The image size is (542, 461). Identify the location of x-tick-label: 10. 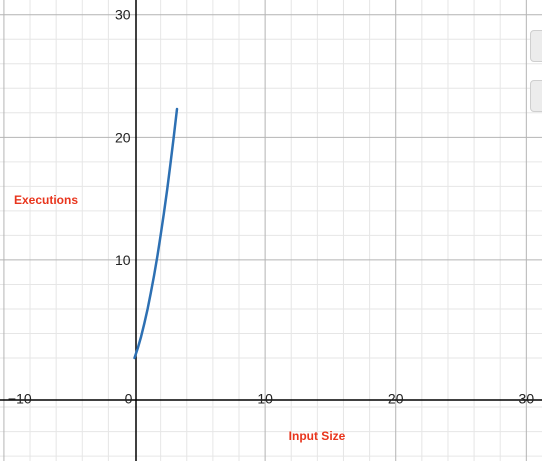
(265, 399).